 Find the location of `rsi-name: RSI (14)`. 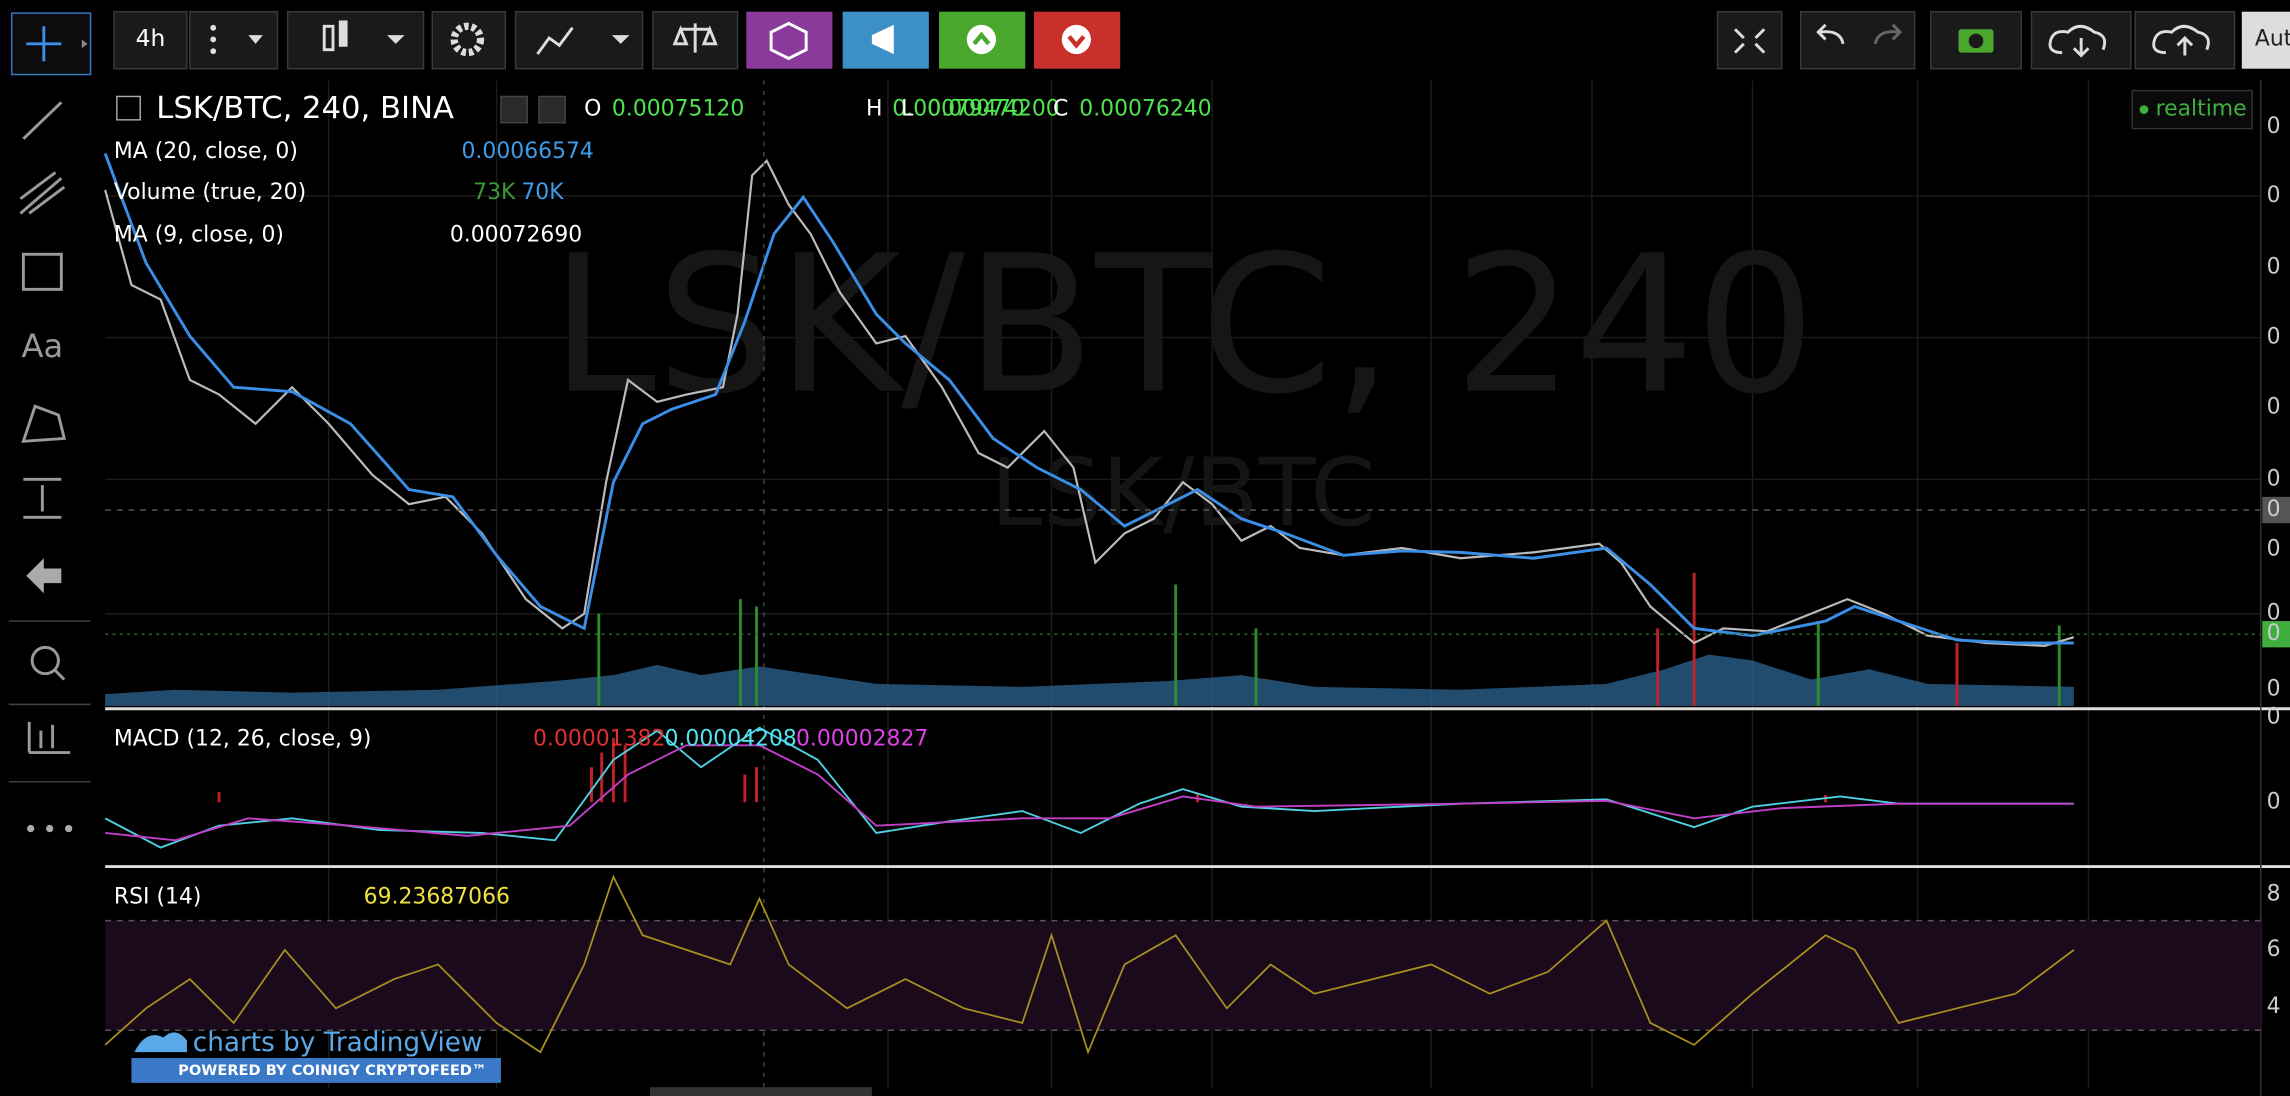

rsi-name: RSI (14) is located at coordinates (158, 896).